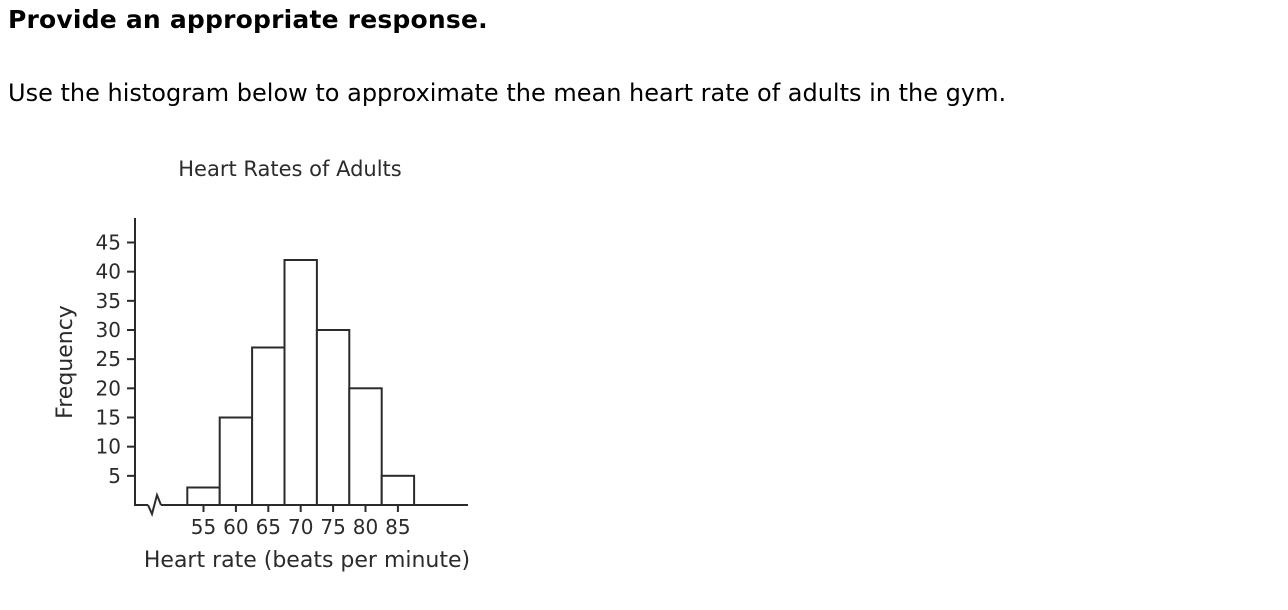 The height and width of the screenshot is (610, 1288). What do you see at coordinates (114, 476) in the screenshot?
I see `y-tick-label: 5` at bounding box center [114, 476].